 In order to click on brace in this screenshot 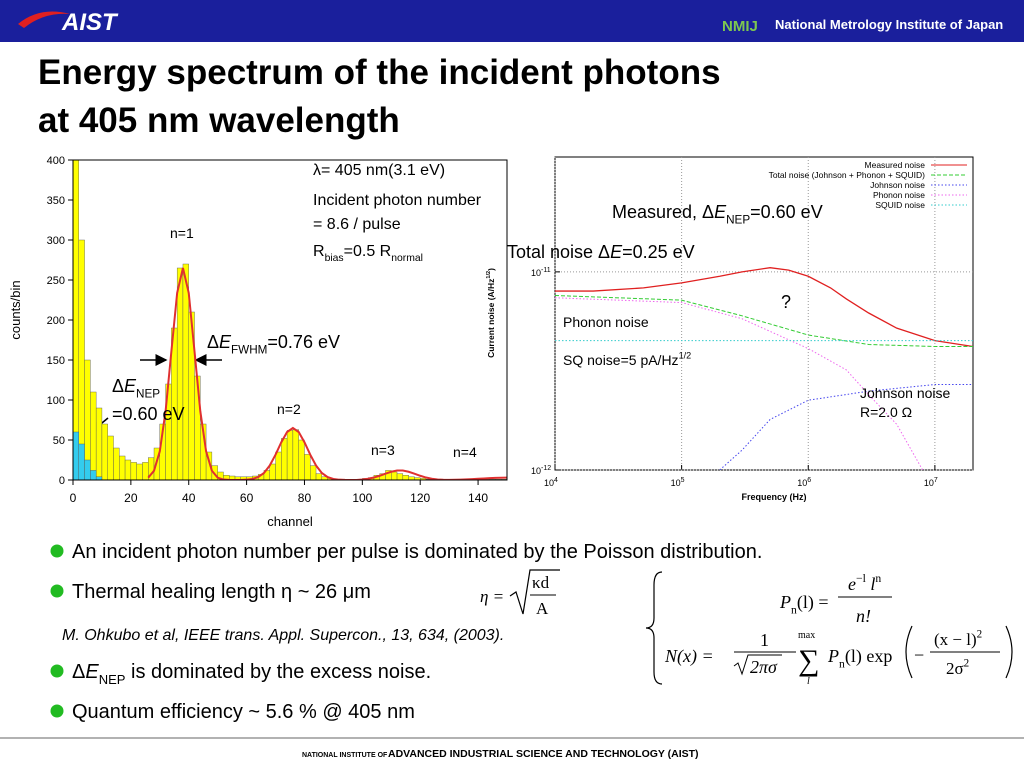, I will do `click(654, 628)`.